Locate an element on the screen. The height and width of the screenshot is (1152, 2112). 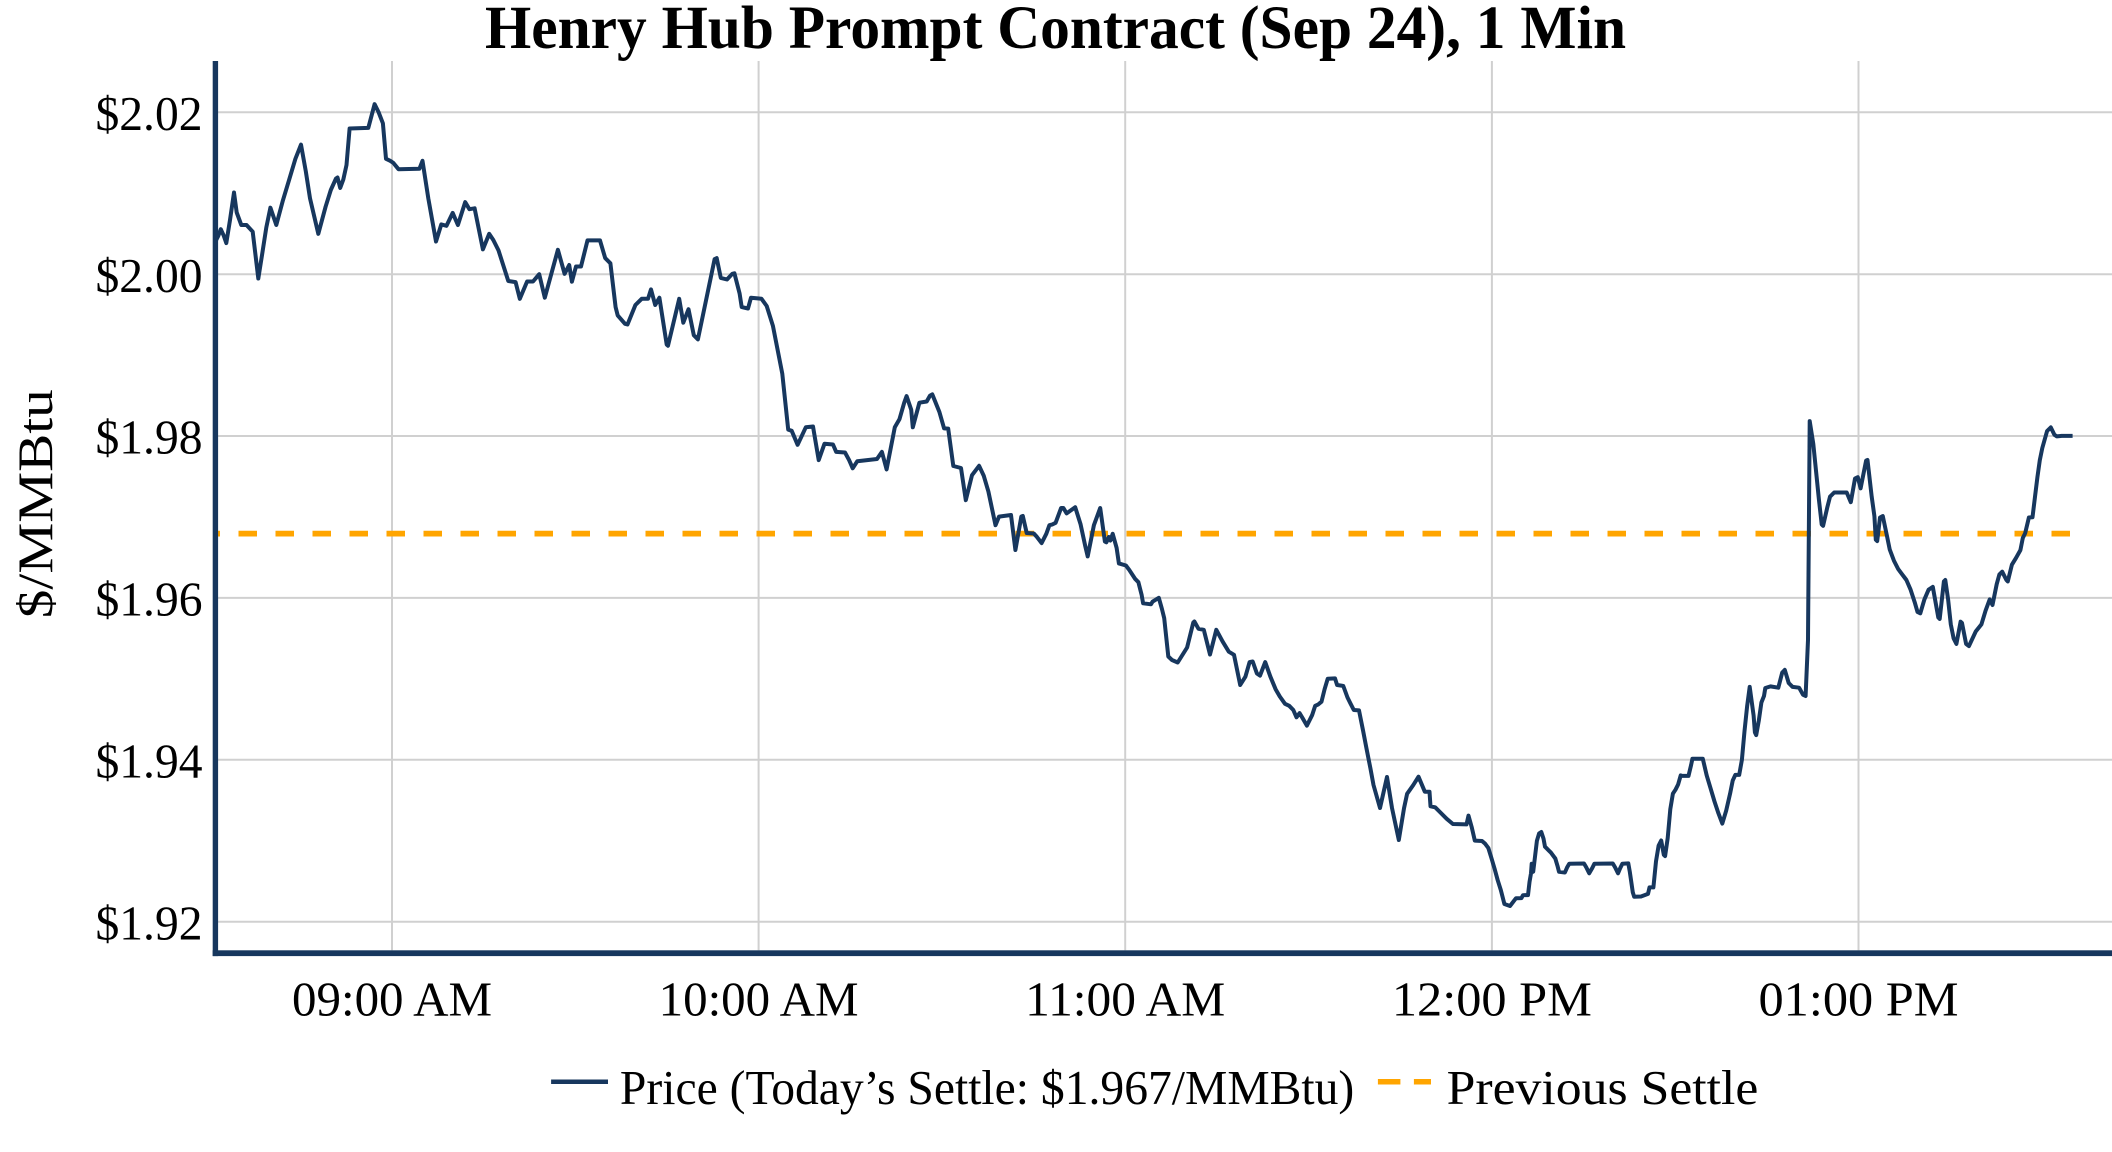
svg-text:Price (Today’s Settle: $1.967/: Price (Today’s Settle: $1.967/MMBtu) is located at coordinates (987, 1087).